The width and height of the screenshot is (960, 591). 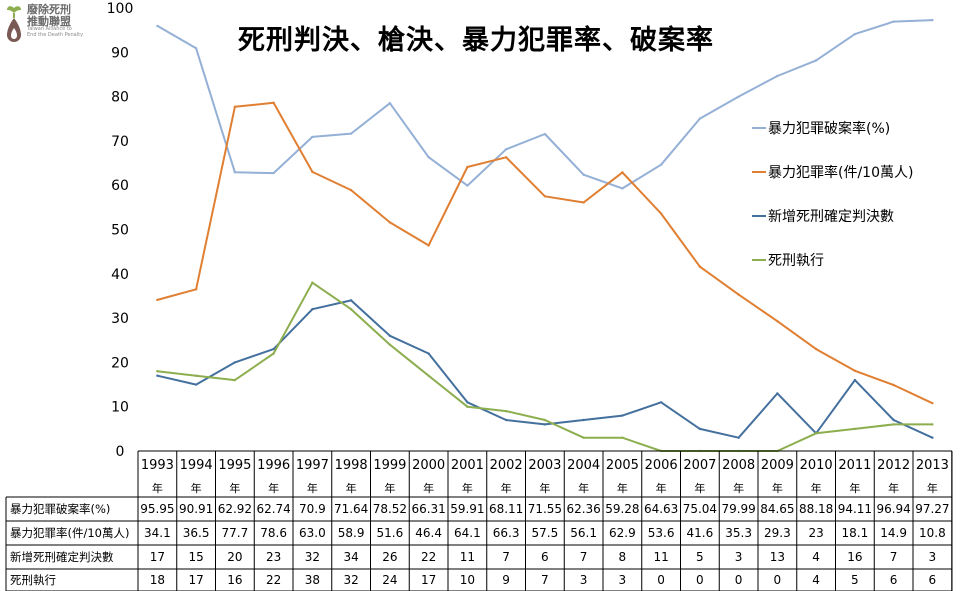 What do you see at coordinates (273, 465) in the screenshot?
I see `x-tick-label: 1996` at bounding box center [273, 465].